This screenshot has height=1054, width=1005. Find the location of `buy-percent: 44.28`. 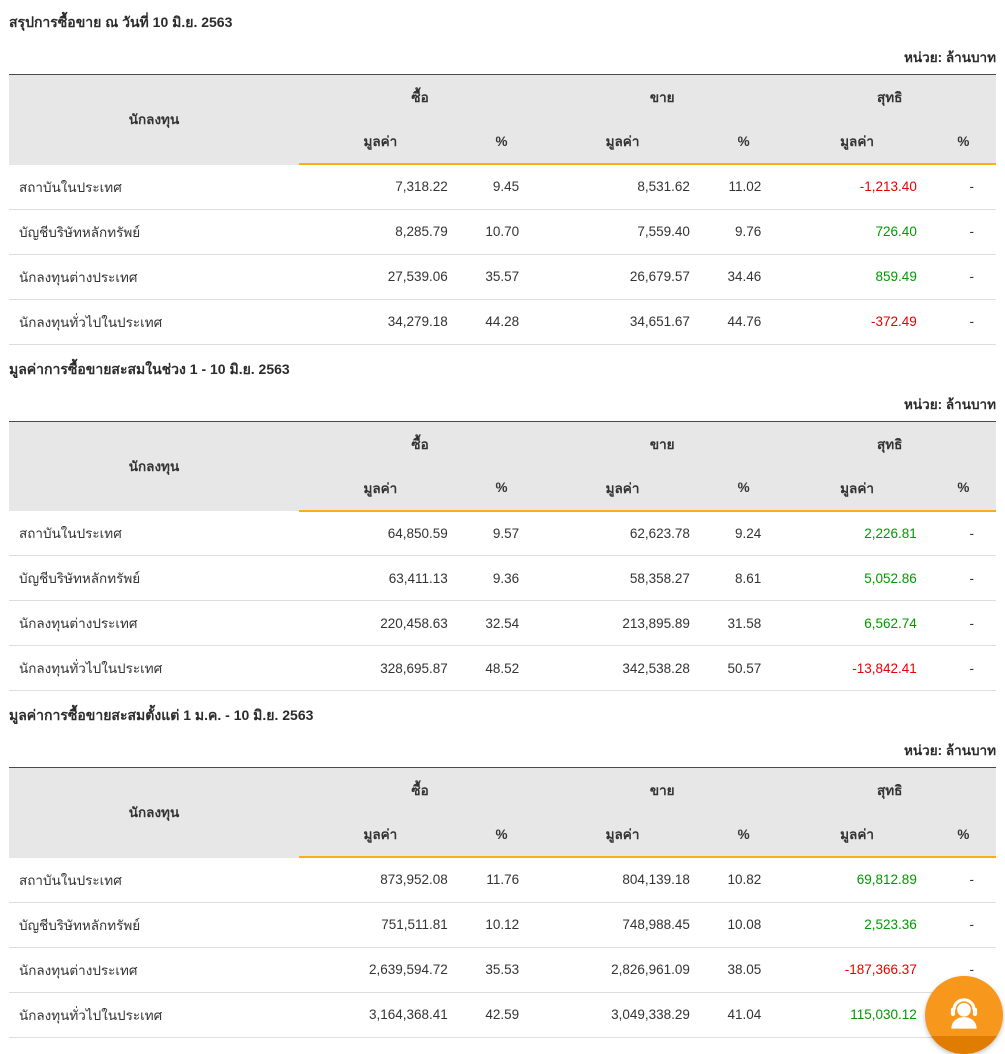

buy-percent: 44.28 is located at coordinates (501, 322).